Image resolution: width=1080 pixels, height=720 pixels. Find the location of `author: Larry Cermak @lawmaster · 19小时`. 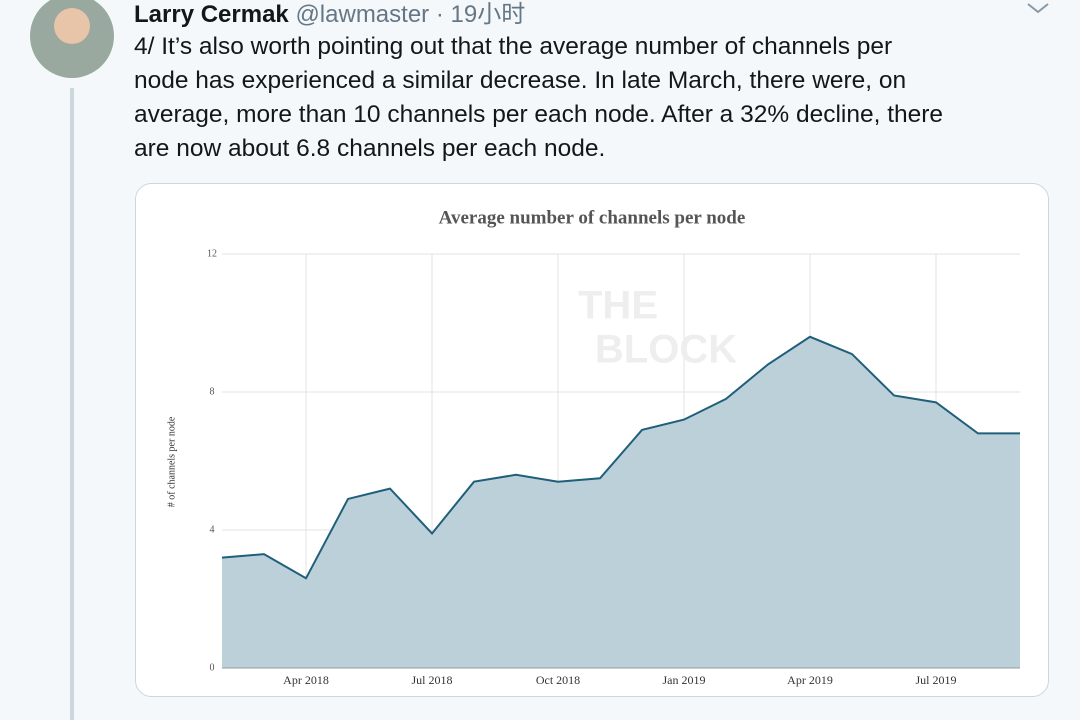

author: Larry Cermak @lawmaster · 19小时 is located at coordinates (329, 14).